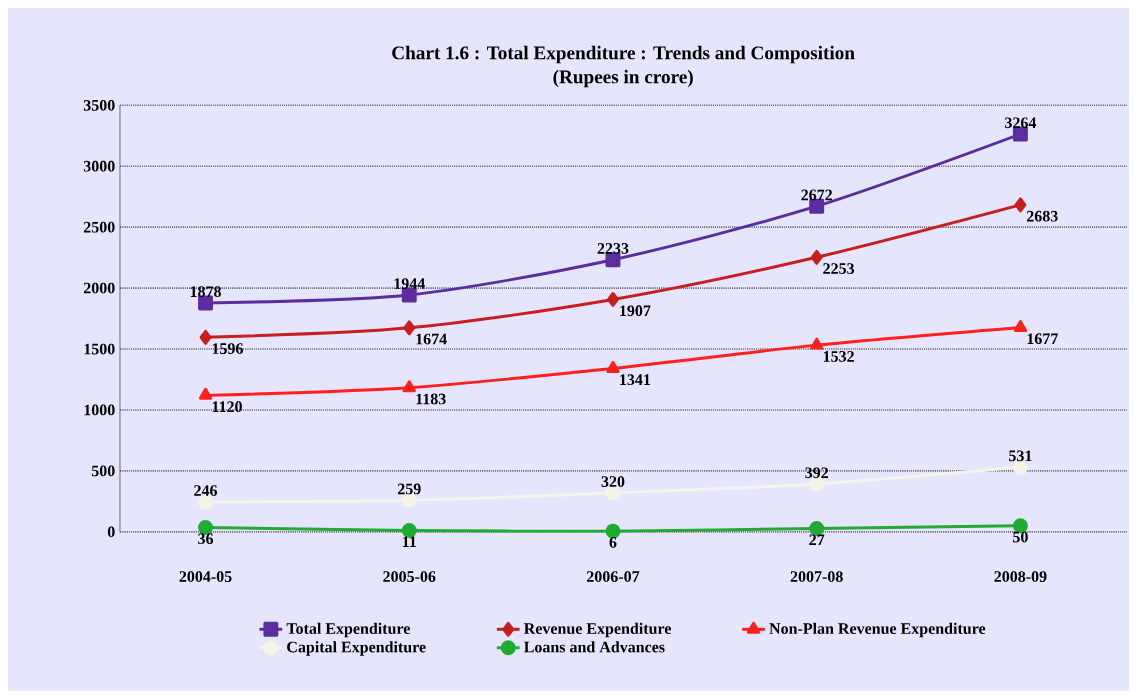 The width and height of the screenshot is (1137, 698). What do you see at coordinates (817, 539) in the screenshot?
I see `data-label: 27` at bounding box center [817, 539].